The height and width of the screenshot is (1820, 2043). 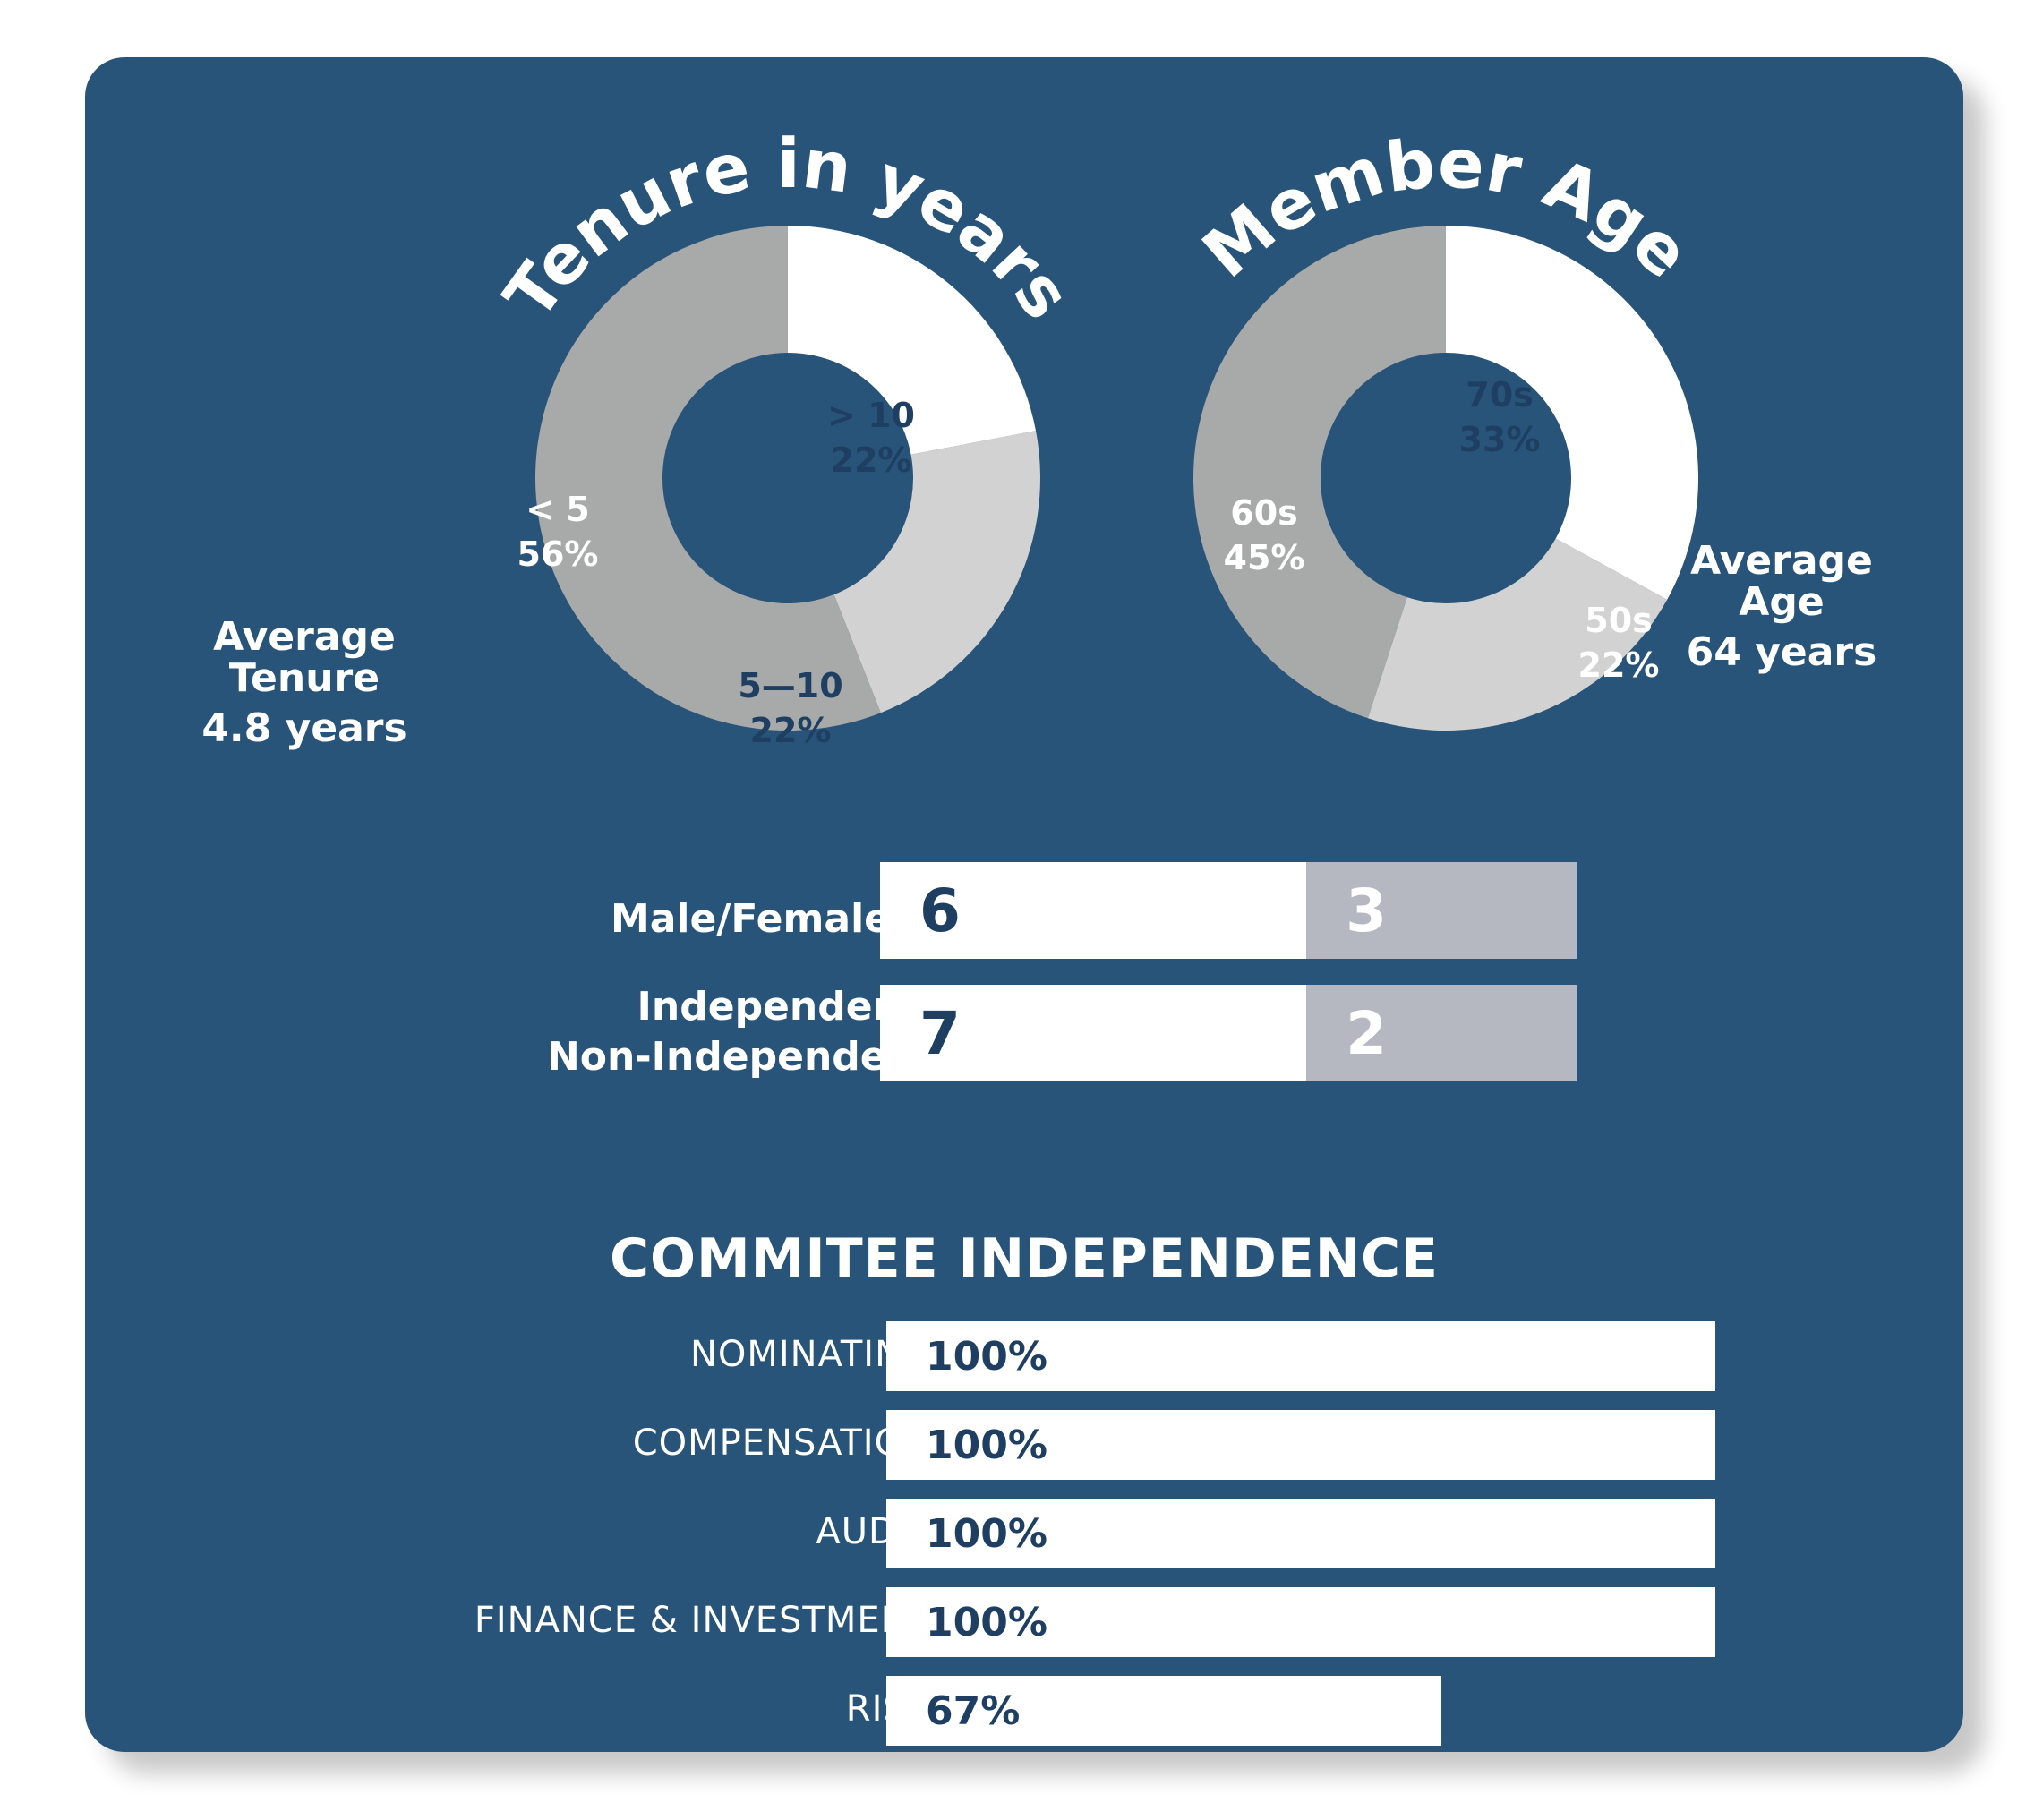 I want to click on average-tenure-value: 4.8 years, so click(x=304, y=728).